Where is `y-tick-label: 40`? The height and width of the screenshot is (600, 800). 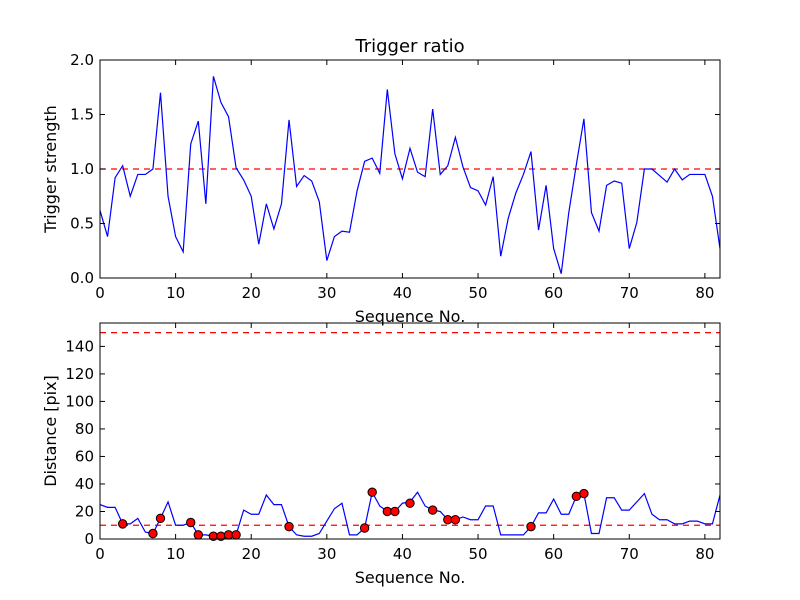
y-tick-label: 40 is located at coordinates (84, 484).